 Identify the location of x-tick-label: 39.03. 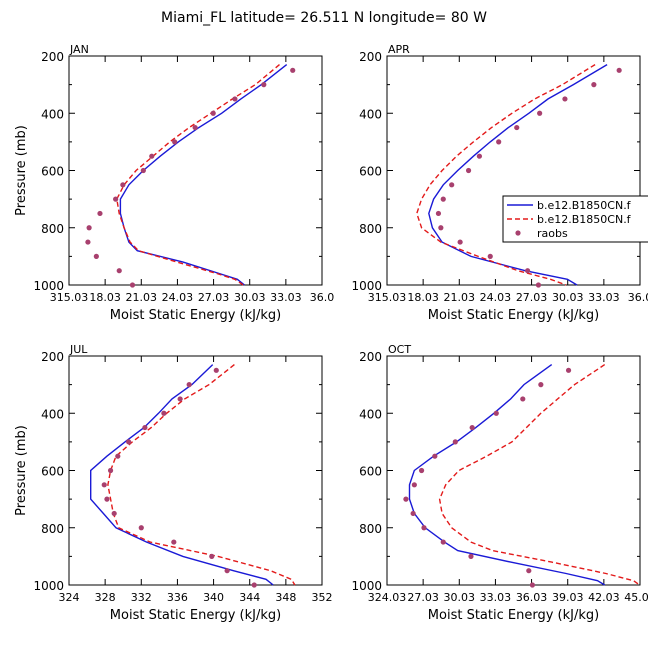
(568, 597).